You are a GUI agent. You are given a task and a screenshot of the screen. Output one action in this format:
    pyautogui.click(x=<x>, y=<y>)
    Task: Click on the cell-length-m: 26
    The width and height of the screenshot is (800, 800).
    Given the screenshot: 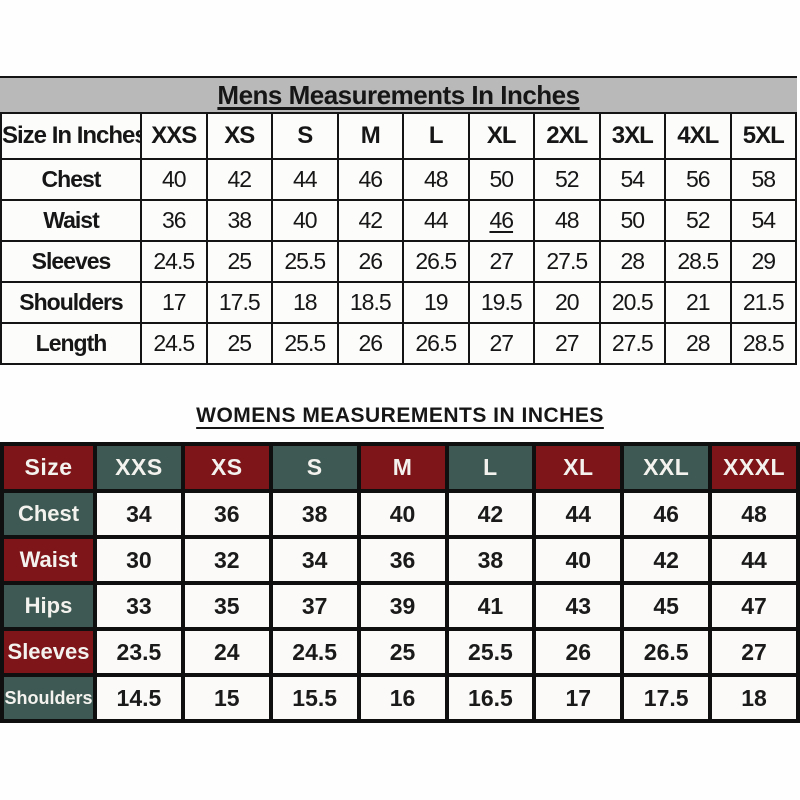 What is the action you would take?
    pyautogui.click(x=370, y=343)
    